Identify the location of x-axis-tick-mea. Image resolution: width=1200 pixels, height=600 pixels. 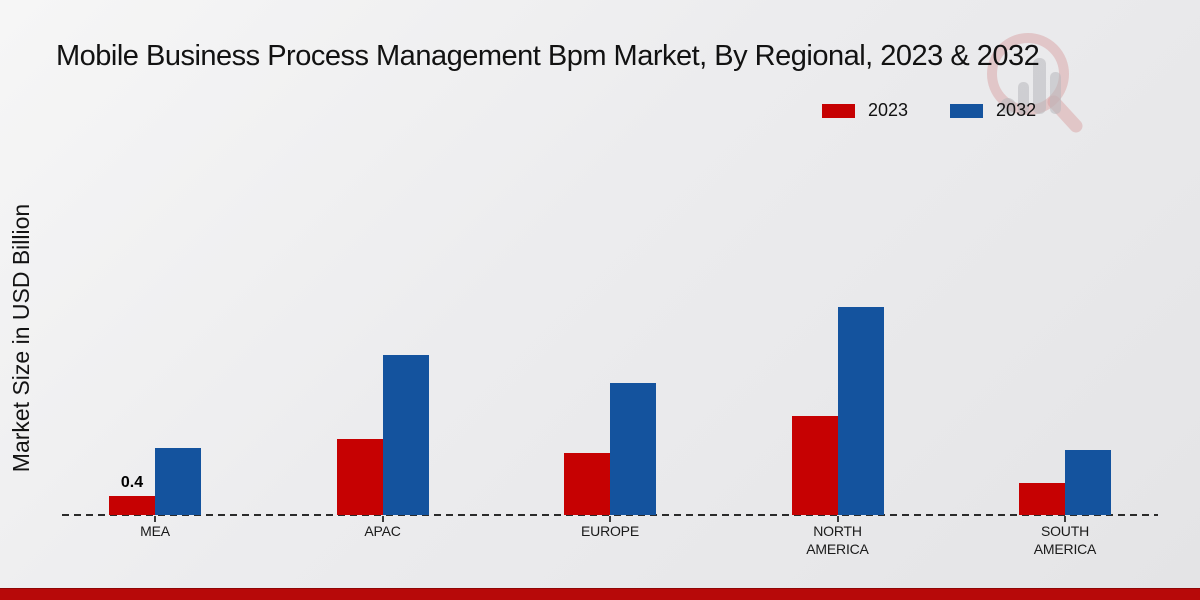
(155, 519).